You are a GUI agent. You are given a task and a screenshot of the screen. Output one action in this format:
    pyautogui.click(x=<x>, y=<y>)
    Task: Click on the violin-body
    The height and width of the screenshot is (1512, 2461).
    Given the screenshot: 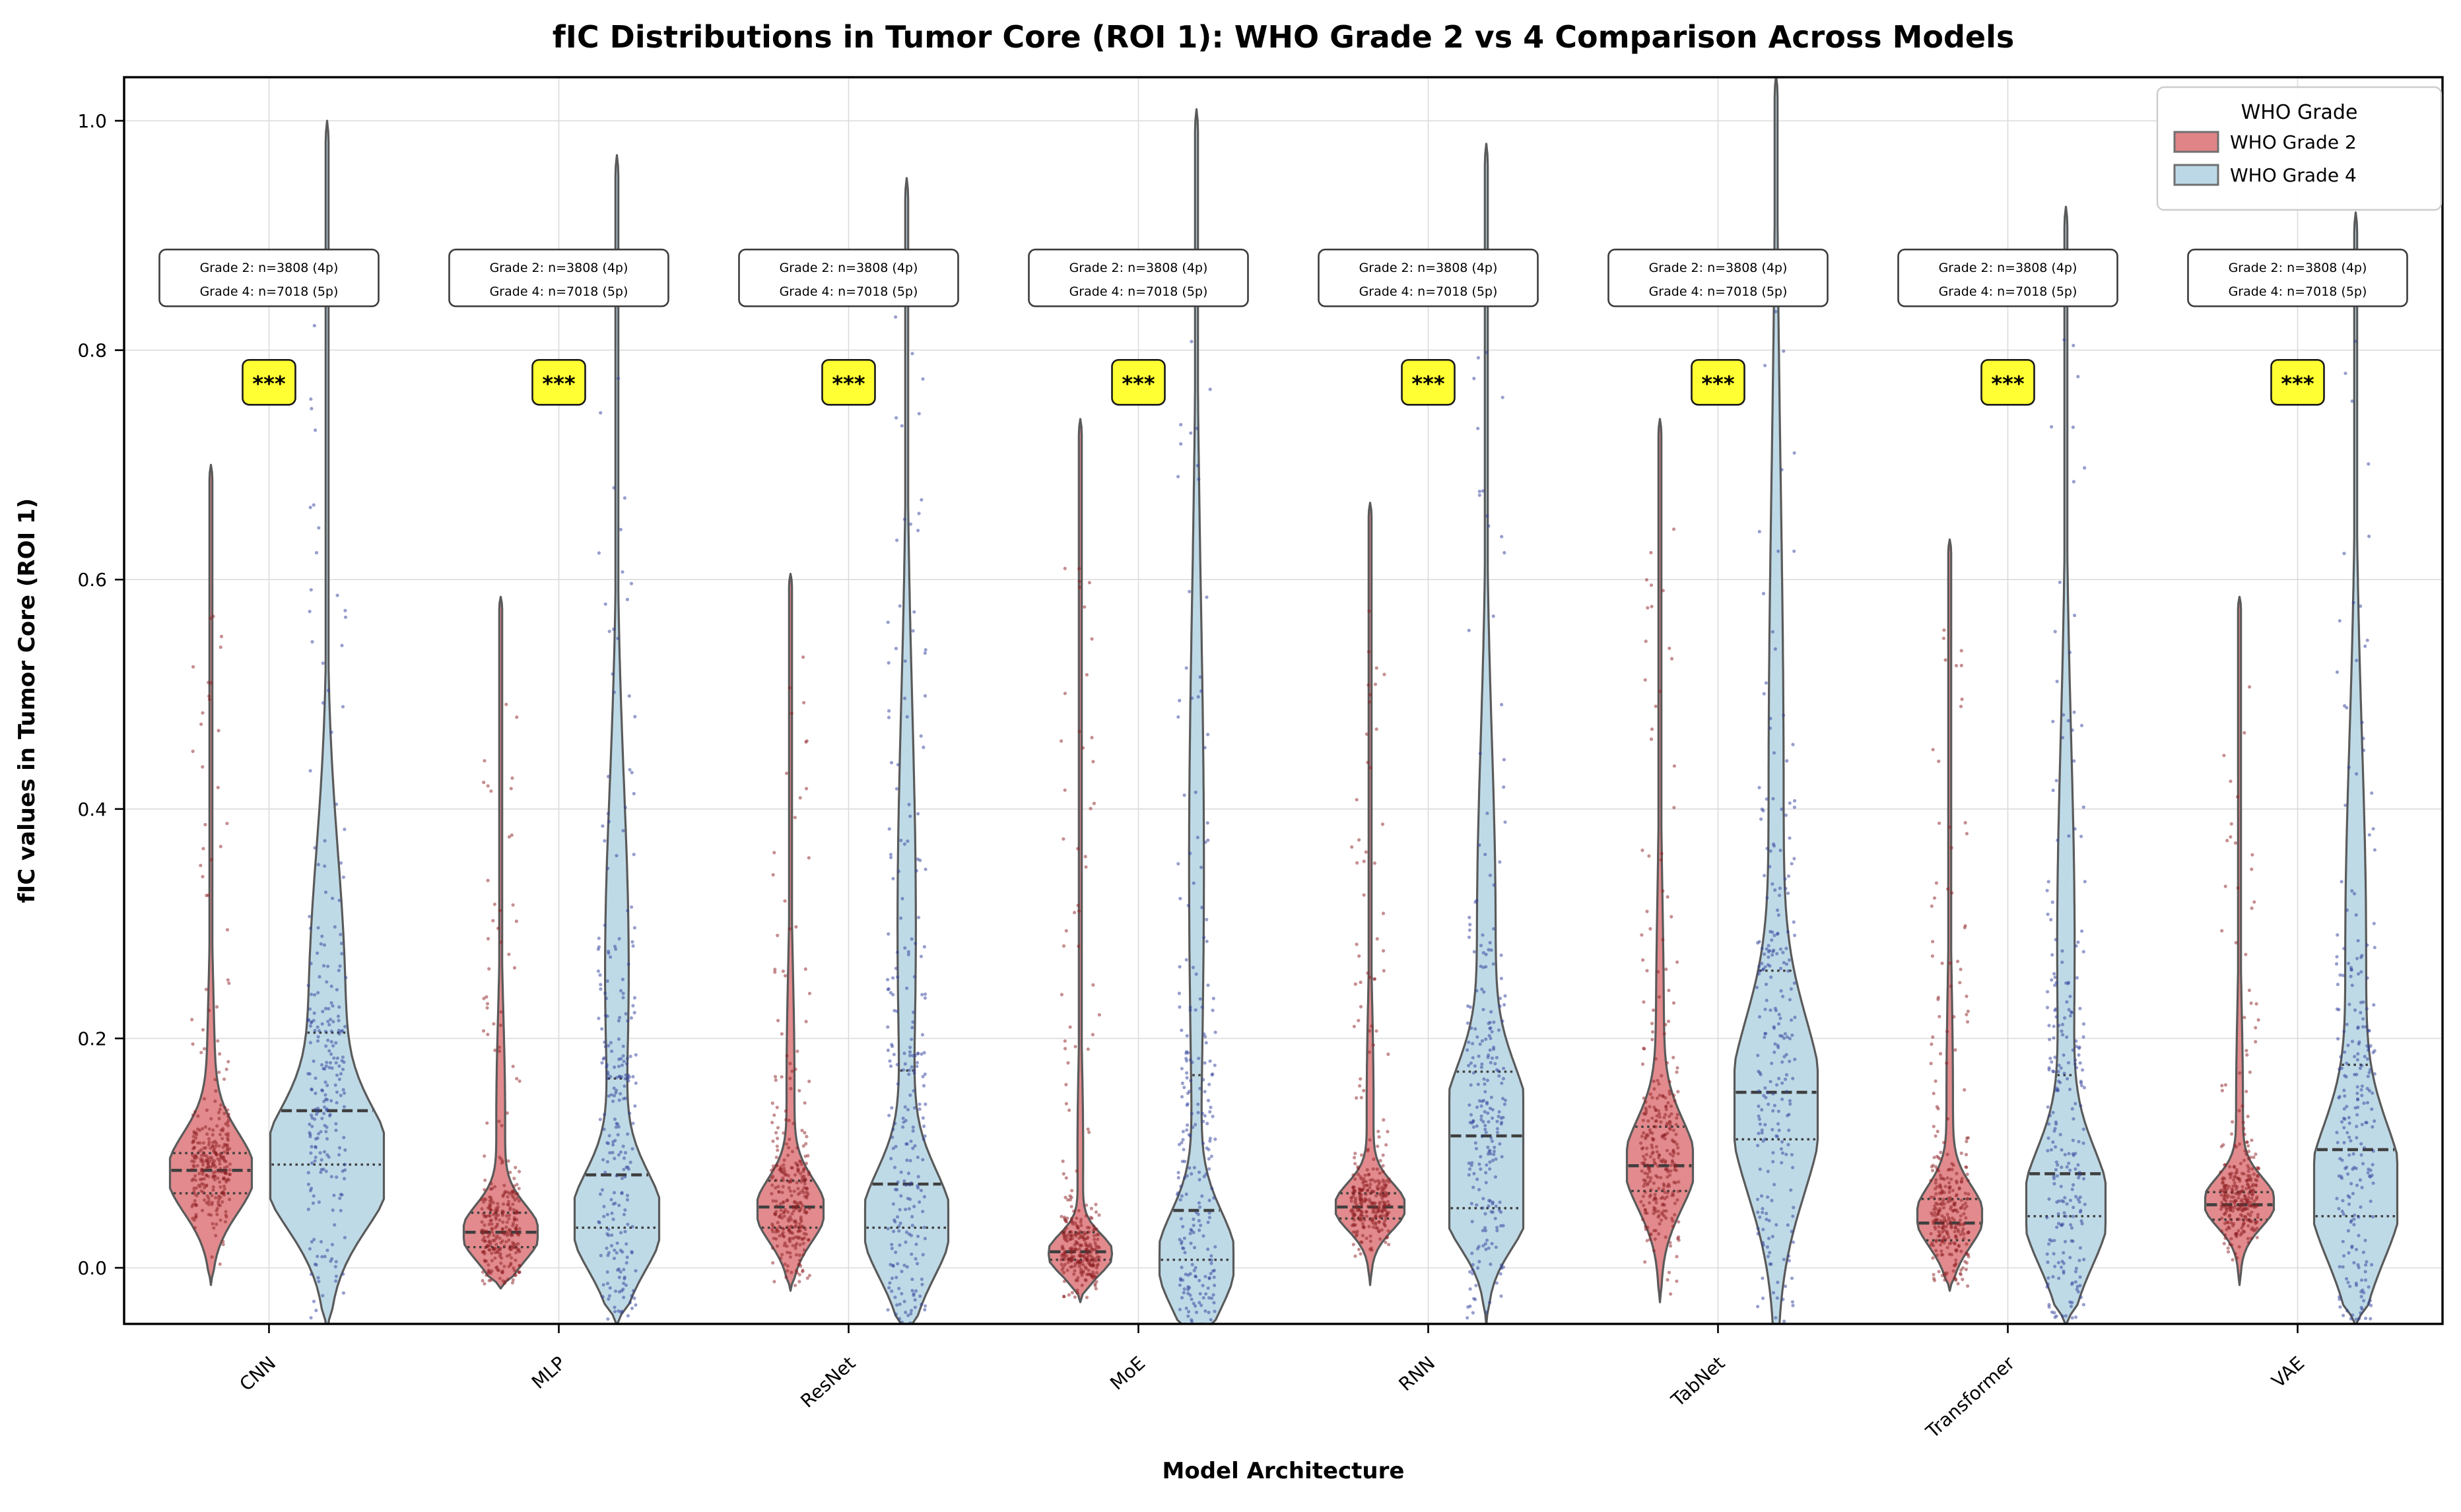 What is the action you would take?
    pyautogui.click(x=1776, y=700)
    